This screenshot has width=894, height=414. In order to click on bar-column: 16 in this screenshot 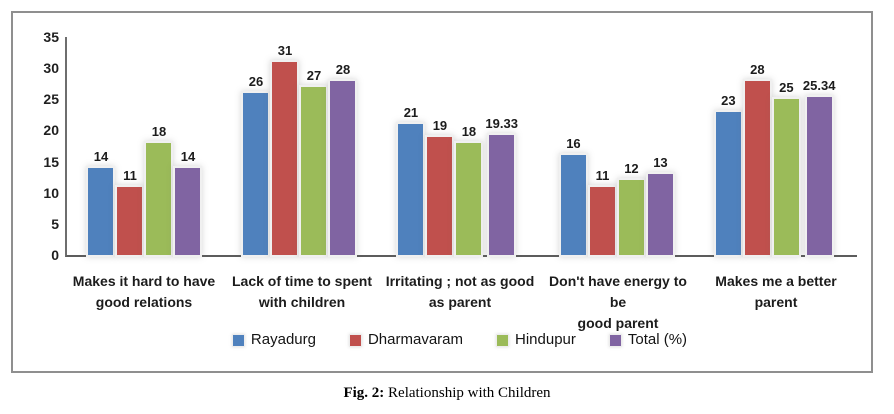, I will do `click(573, 195)`.